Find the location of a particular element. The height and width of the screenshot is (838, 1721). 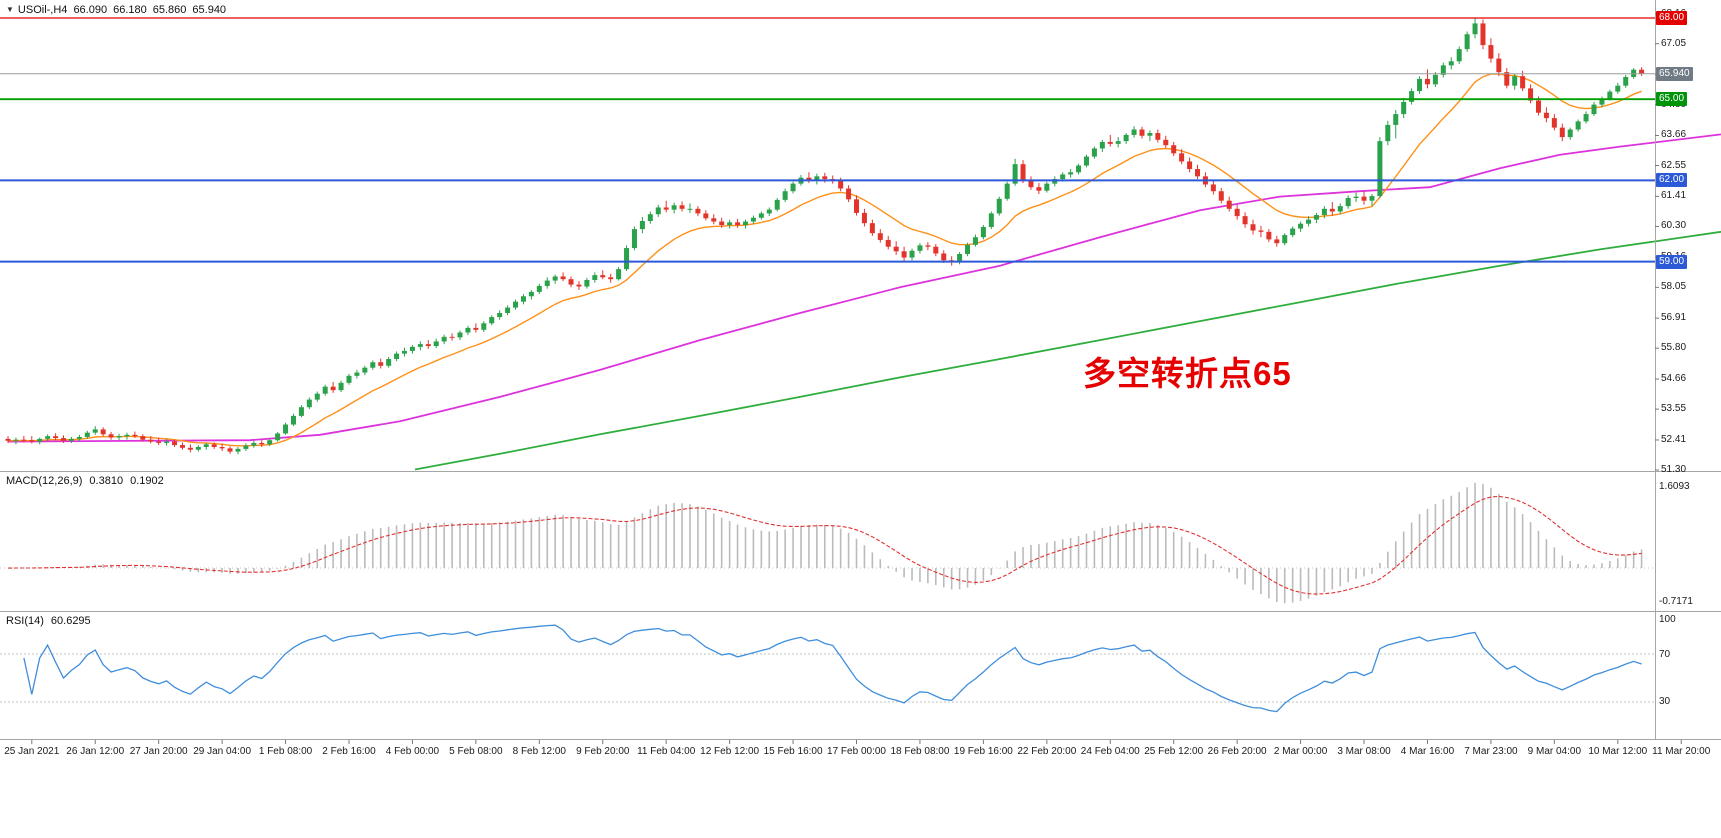

macd-signal-line is located at coordinates (824, 545).